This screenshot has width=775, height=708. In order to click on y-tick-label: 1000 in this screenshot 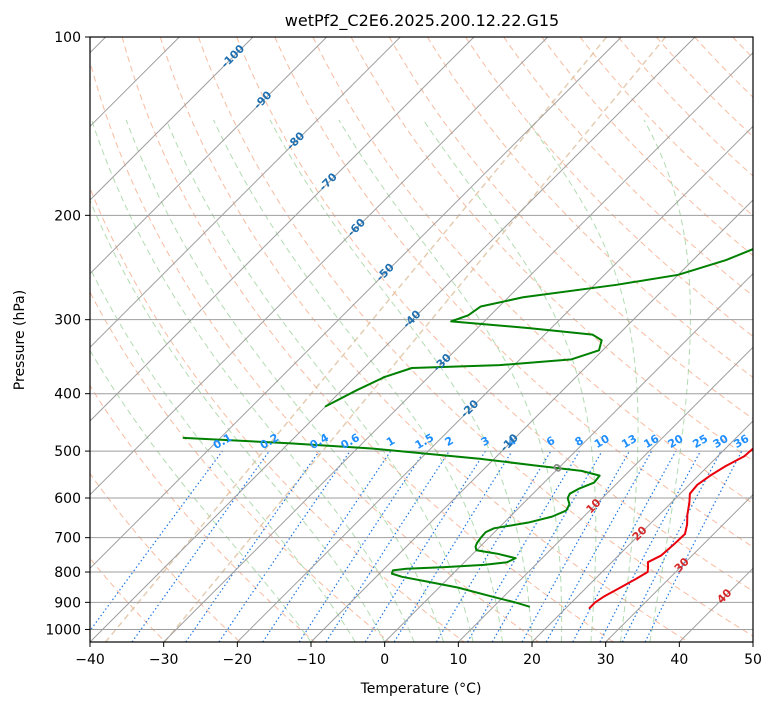, I will do `click(63, 630)`.